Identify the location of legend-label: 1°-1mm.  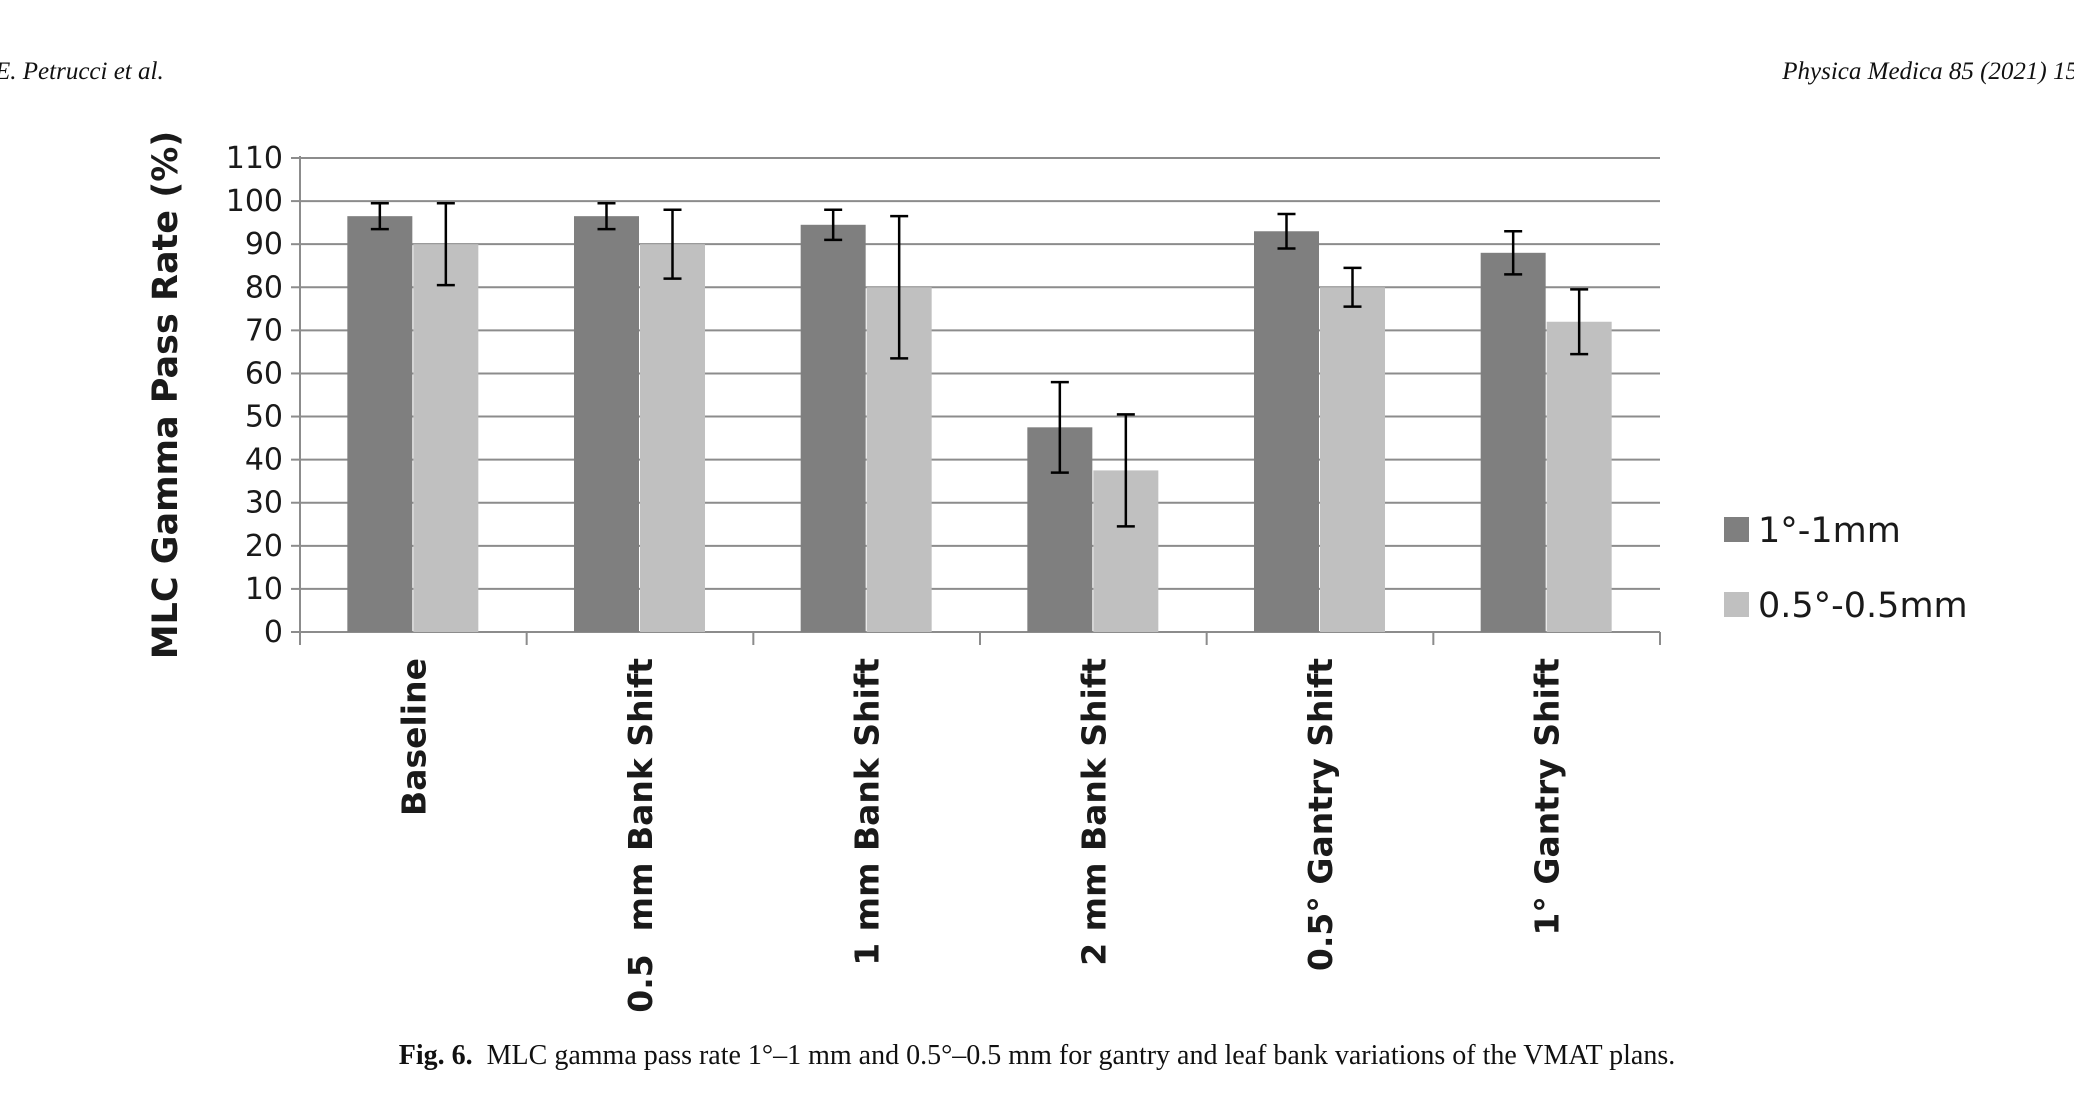
(1829, 531).